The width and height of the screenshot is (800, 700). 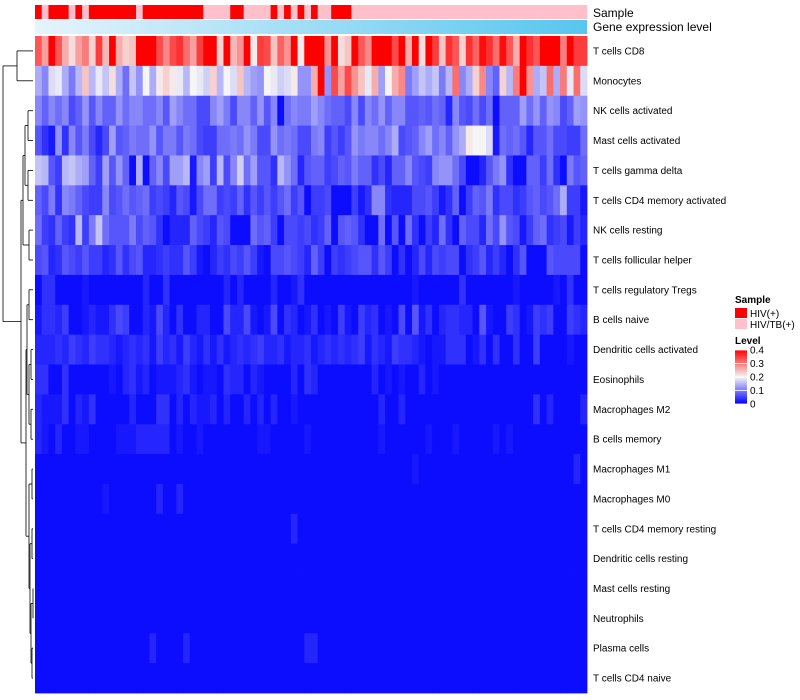 What do you see at coordinates (632, 410) in the screenshot?
I see `row-label: Macrophages M2` at bounding box center [632, 410].